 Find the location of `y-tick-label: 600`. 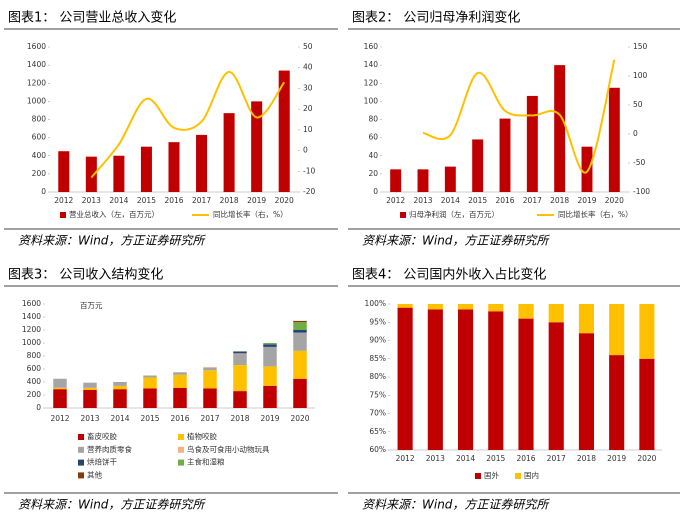

y-tick-label: 600 is located at coordinates (39, 137).